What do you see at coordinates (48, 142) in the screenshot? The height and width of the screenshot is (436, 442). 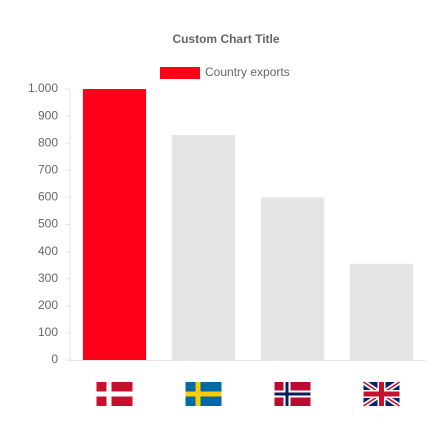 I see `y-tick-label: 800` at bounding box center [48, 142].